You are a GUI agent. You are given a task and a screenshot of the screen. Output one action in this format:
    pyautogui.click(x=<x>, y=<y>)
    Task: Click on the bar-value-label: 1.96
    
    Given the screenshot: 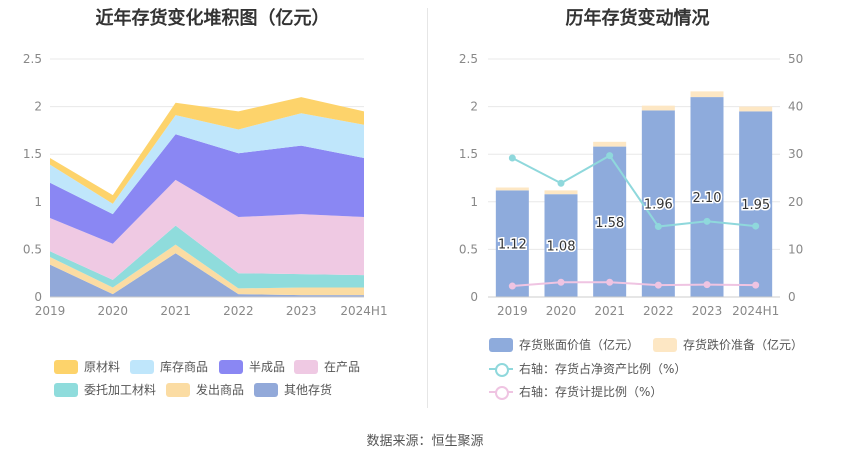 What is the action you would take?
    pyautogui.click(x=658, y=205)
    